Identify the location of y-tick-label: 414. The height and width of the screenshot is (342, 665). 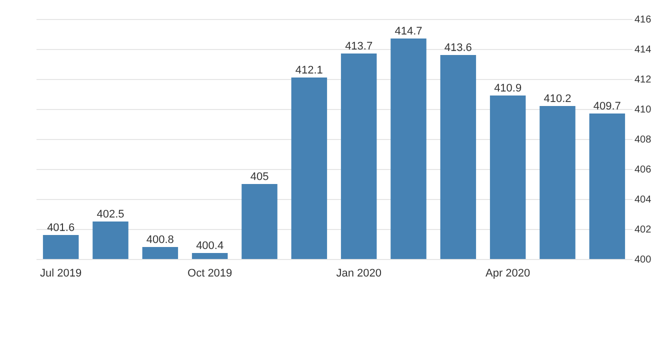
(643, 50).